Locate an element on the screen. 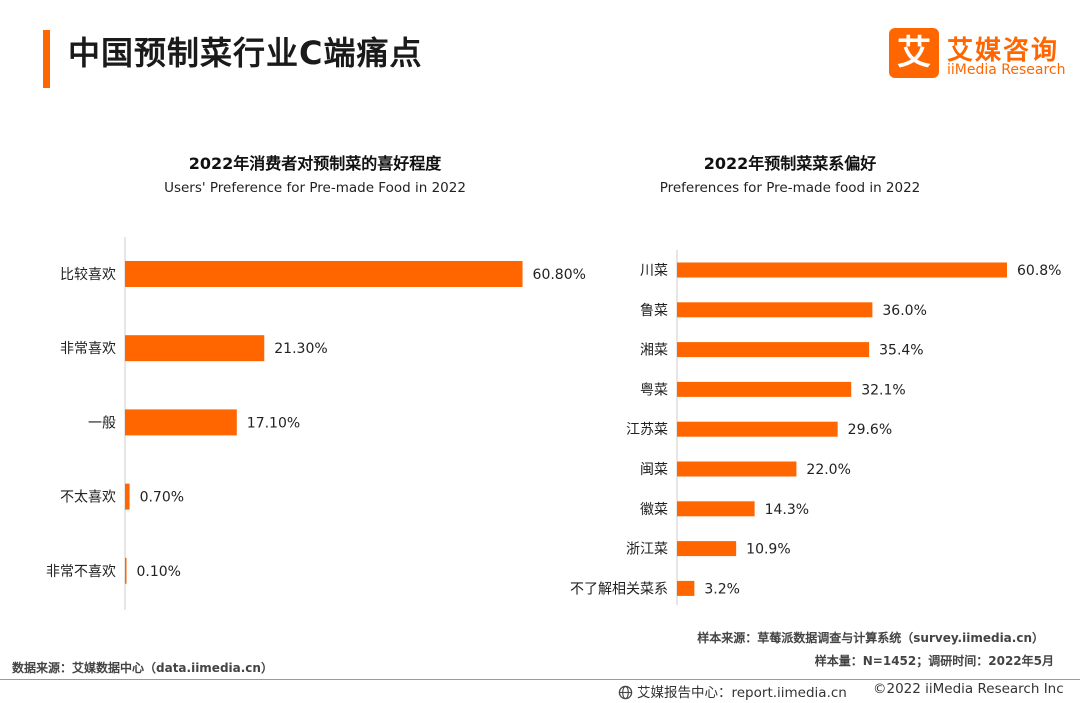  report-center-link: 艾媒报告中心：report.iimedia.cn is located at coordinates (732, 691).